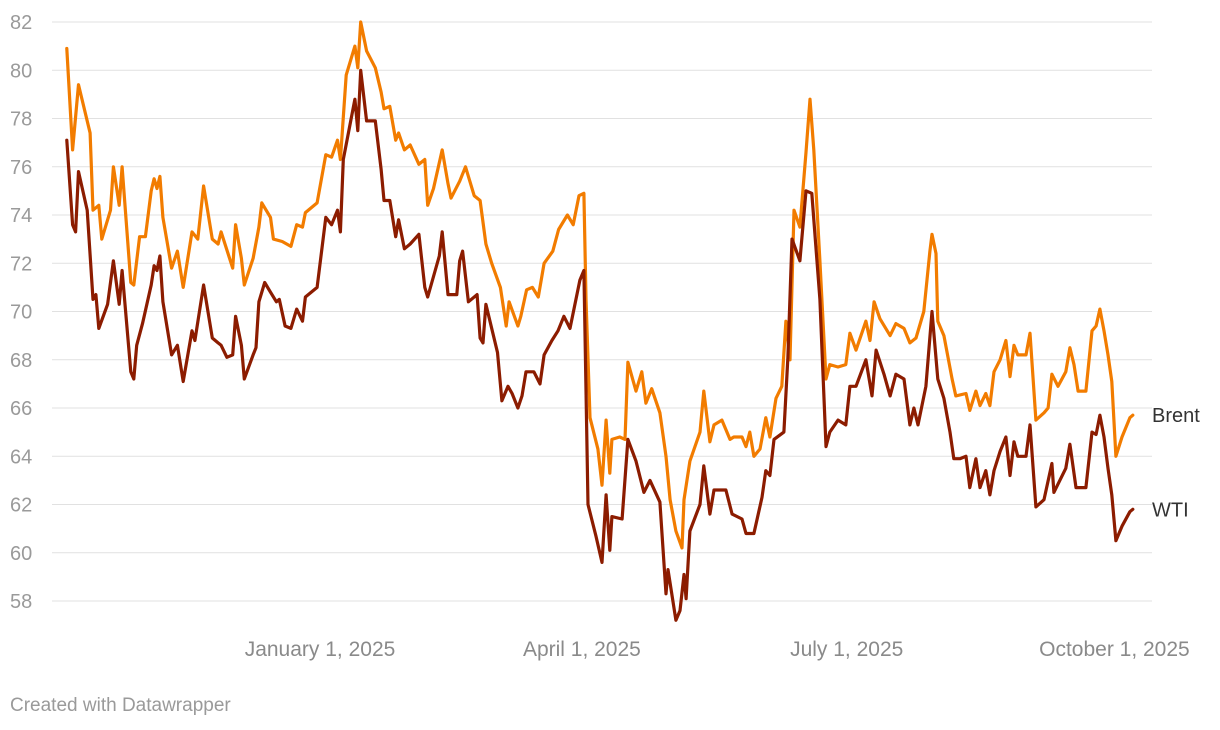 This screenshot has height=730, width=1220. What do you see at coordinates (21, 264) in the screenshot?
I see `y-tick-label: 72` at bounding box center [21, 264].